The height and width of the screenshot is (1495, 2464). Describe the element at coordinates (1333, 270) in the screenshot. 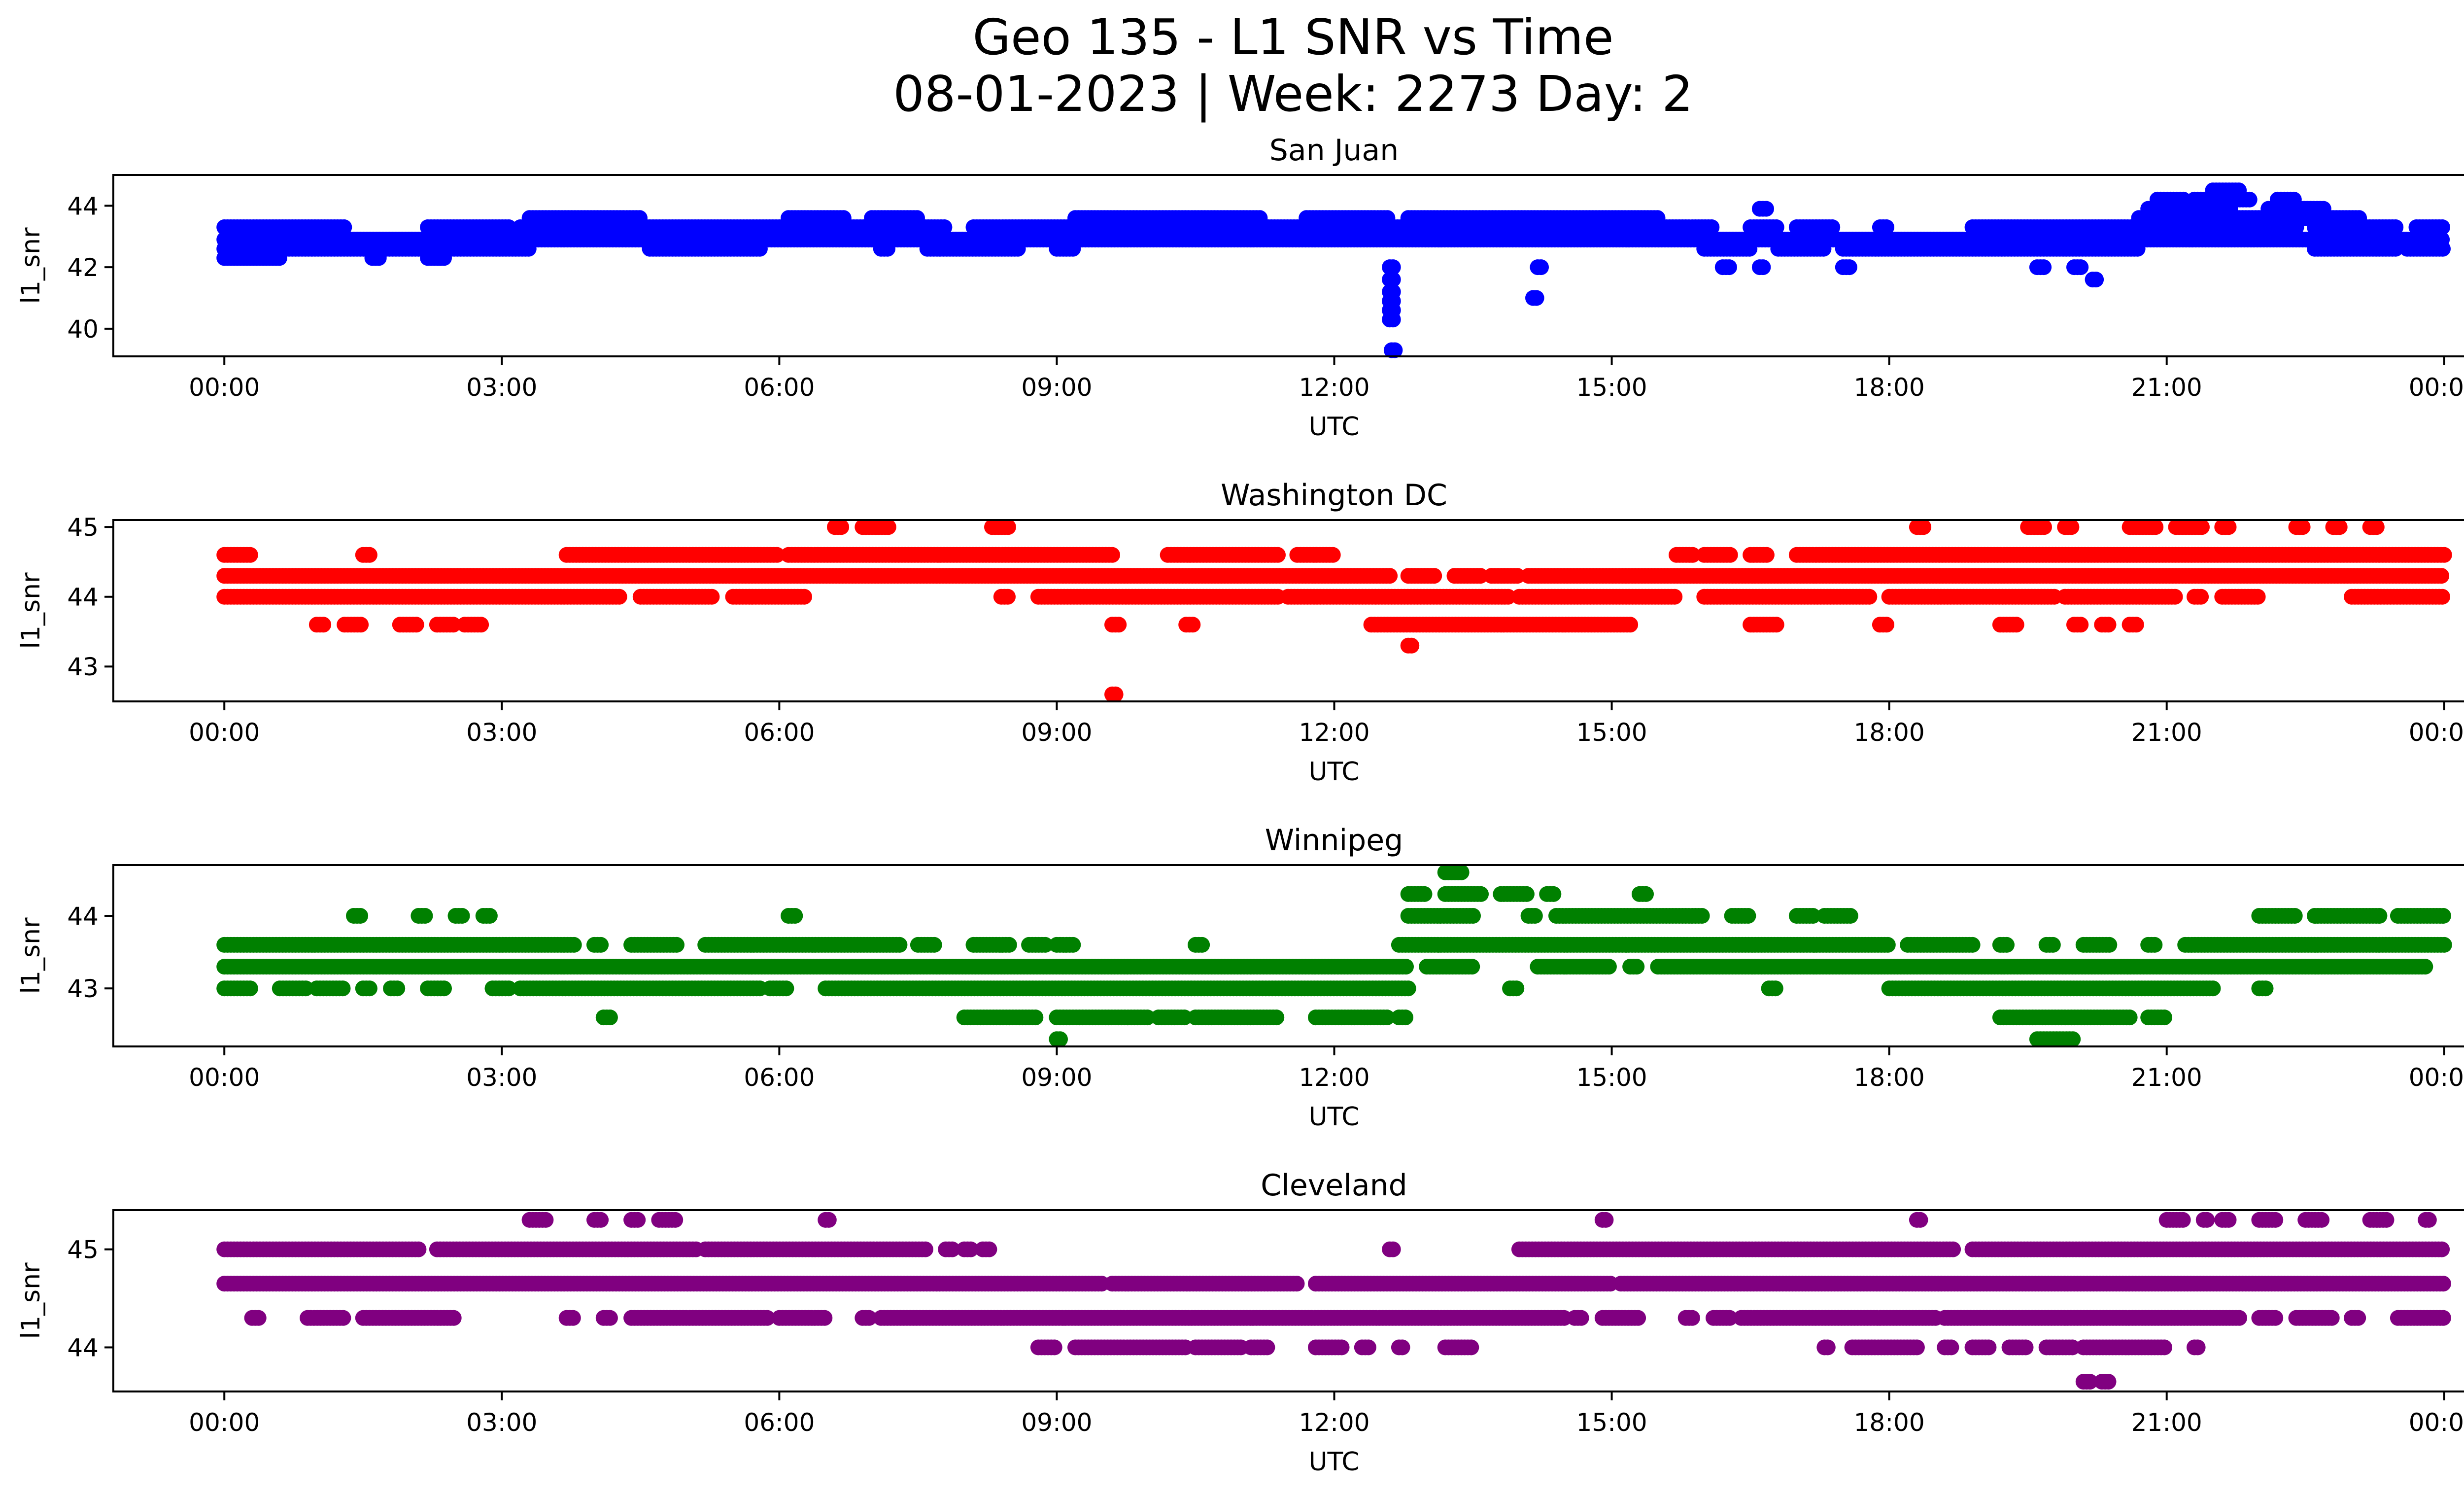

I see `scatter-points` at that location.